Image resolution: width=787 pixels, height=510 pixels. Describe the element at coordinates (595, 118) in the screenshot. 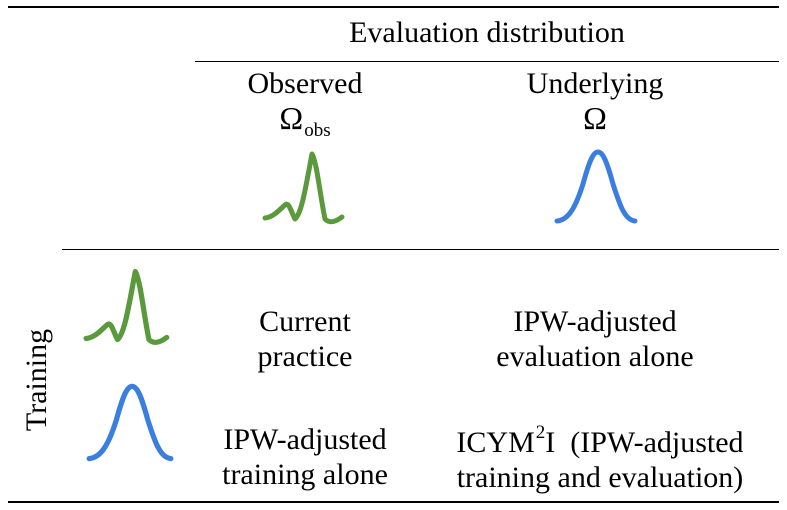

I see `underlying-column-symbol: Ω` at that location.